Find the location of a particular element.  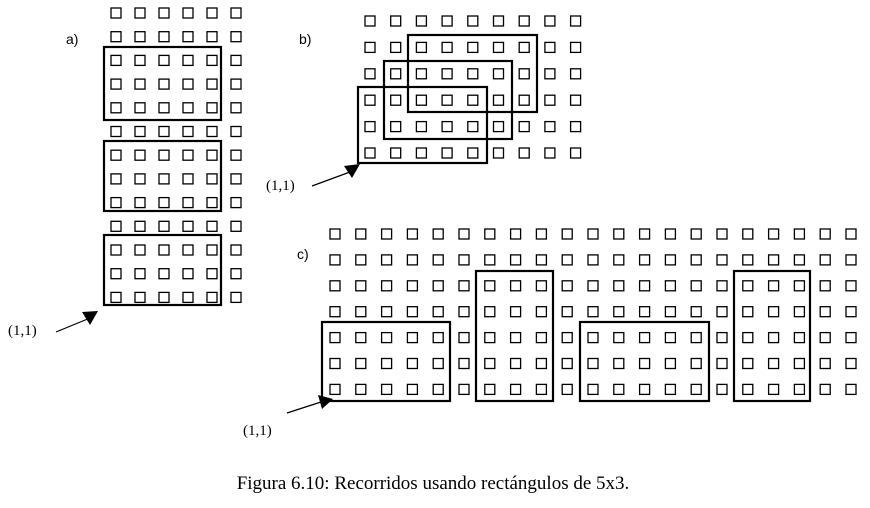

panel-c-origin-label: (1,1) is located at coordinates (257, 431).